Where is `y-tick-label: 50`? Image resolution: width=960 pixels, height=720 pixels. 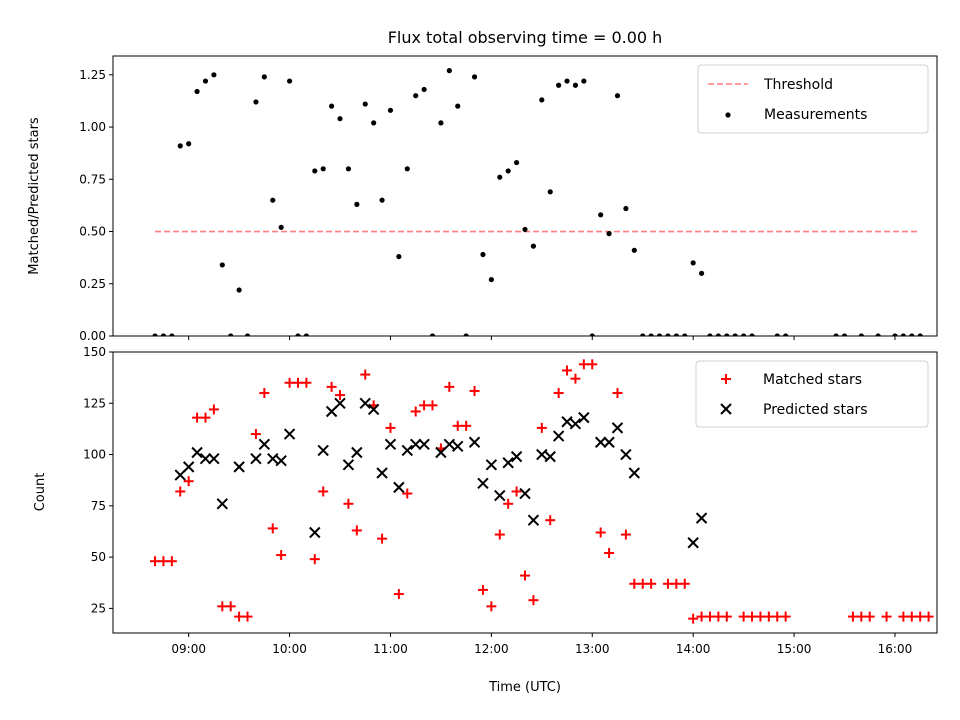
y-tick-label: 50 is located at coordinates (98, 557).